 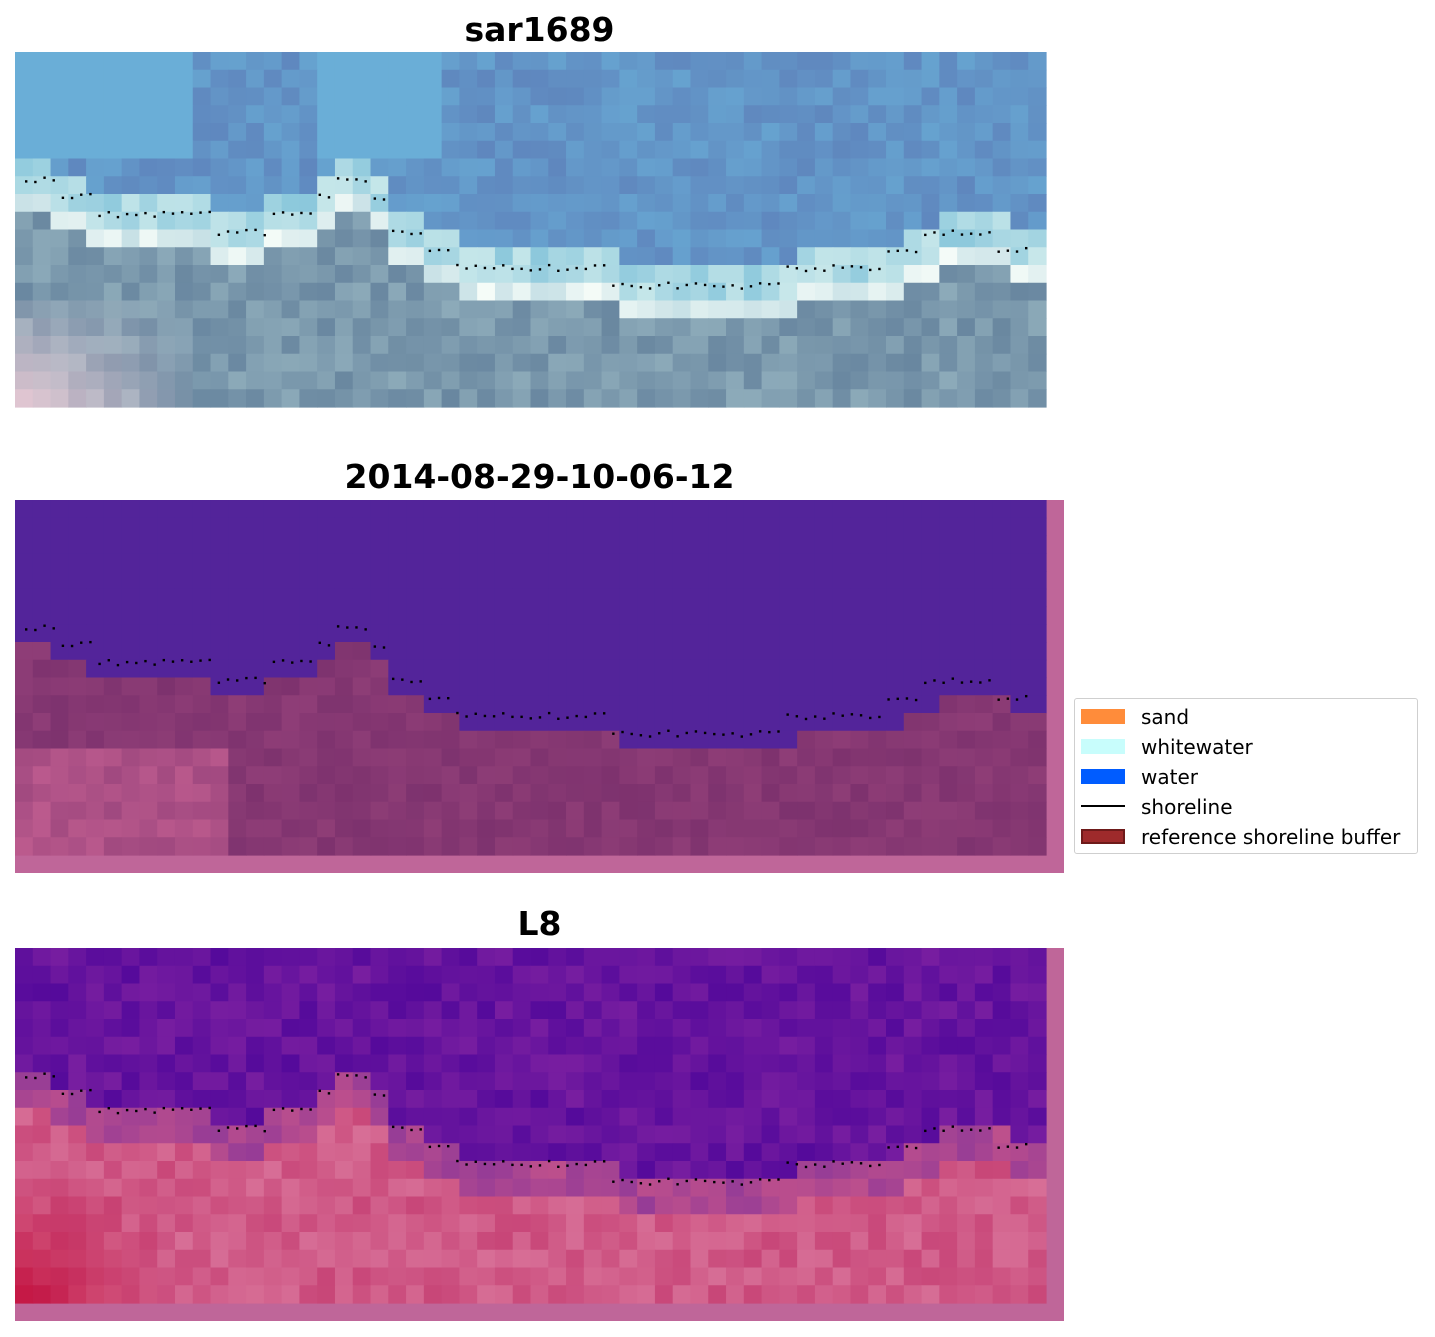 I want to click on panel-title-classified: 2014-08-29-10-06-12, so click(x=539, y=476).